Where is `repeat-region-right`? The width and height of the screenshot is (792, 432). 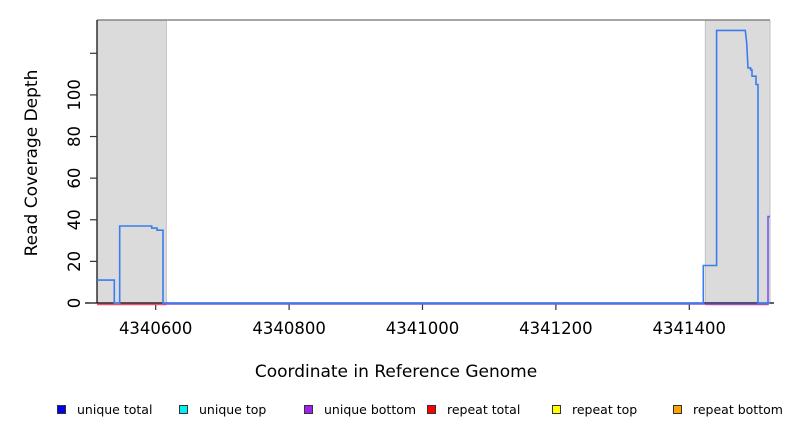 repeat-region-right is located at coordinates (737, 162).